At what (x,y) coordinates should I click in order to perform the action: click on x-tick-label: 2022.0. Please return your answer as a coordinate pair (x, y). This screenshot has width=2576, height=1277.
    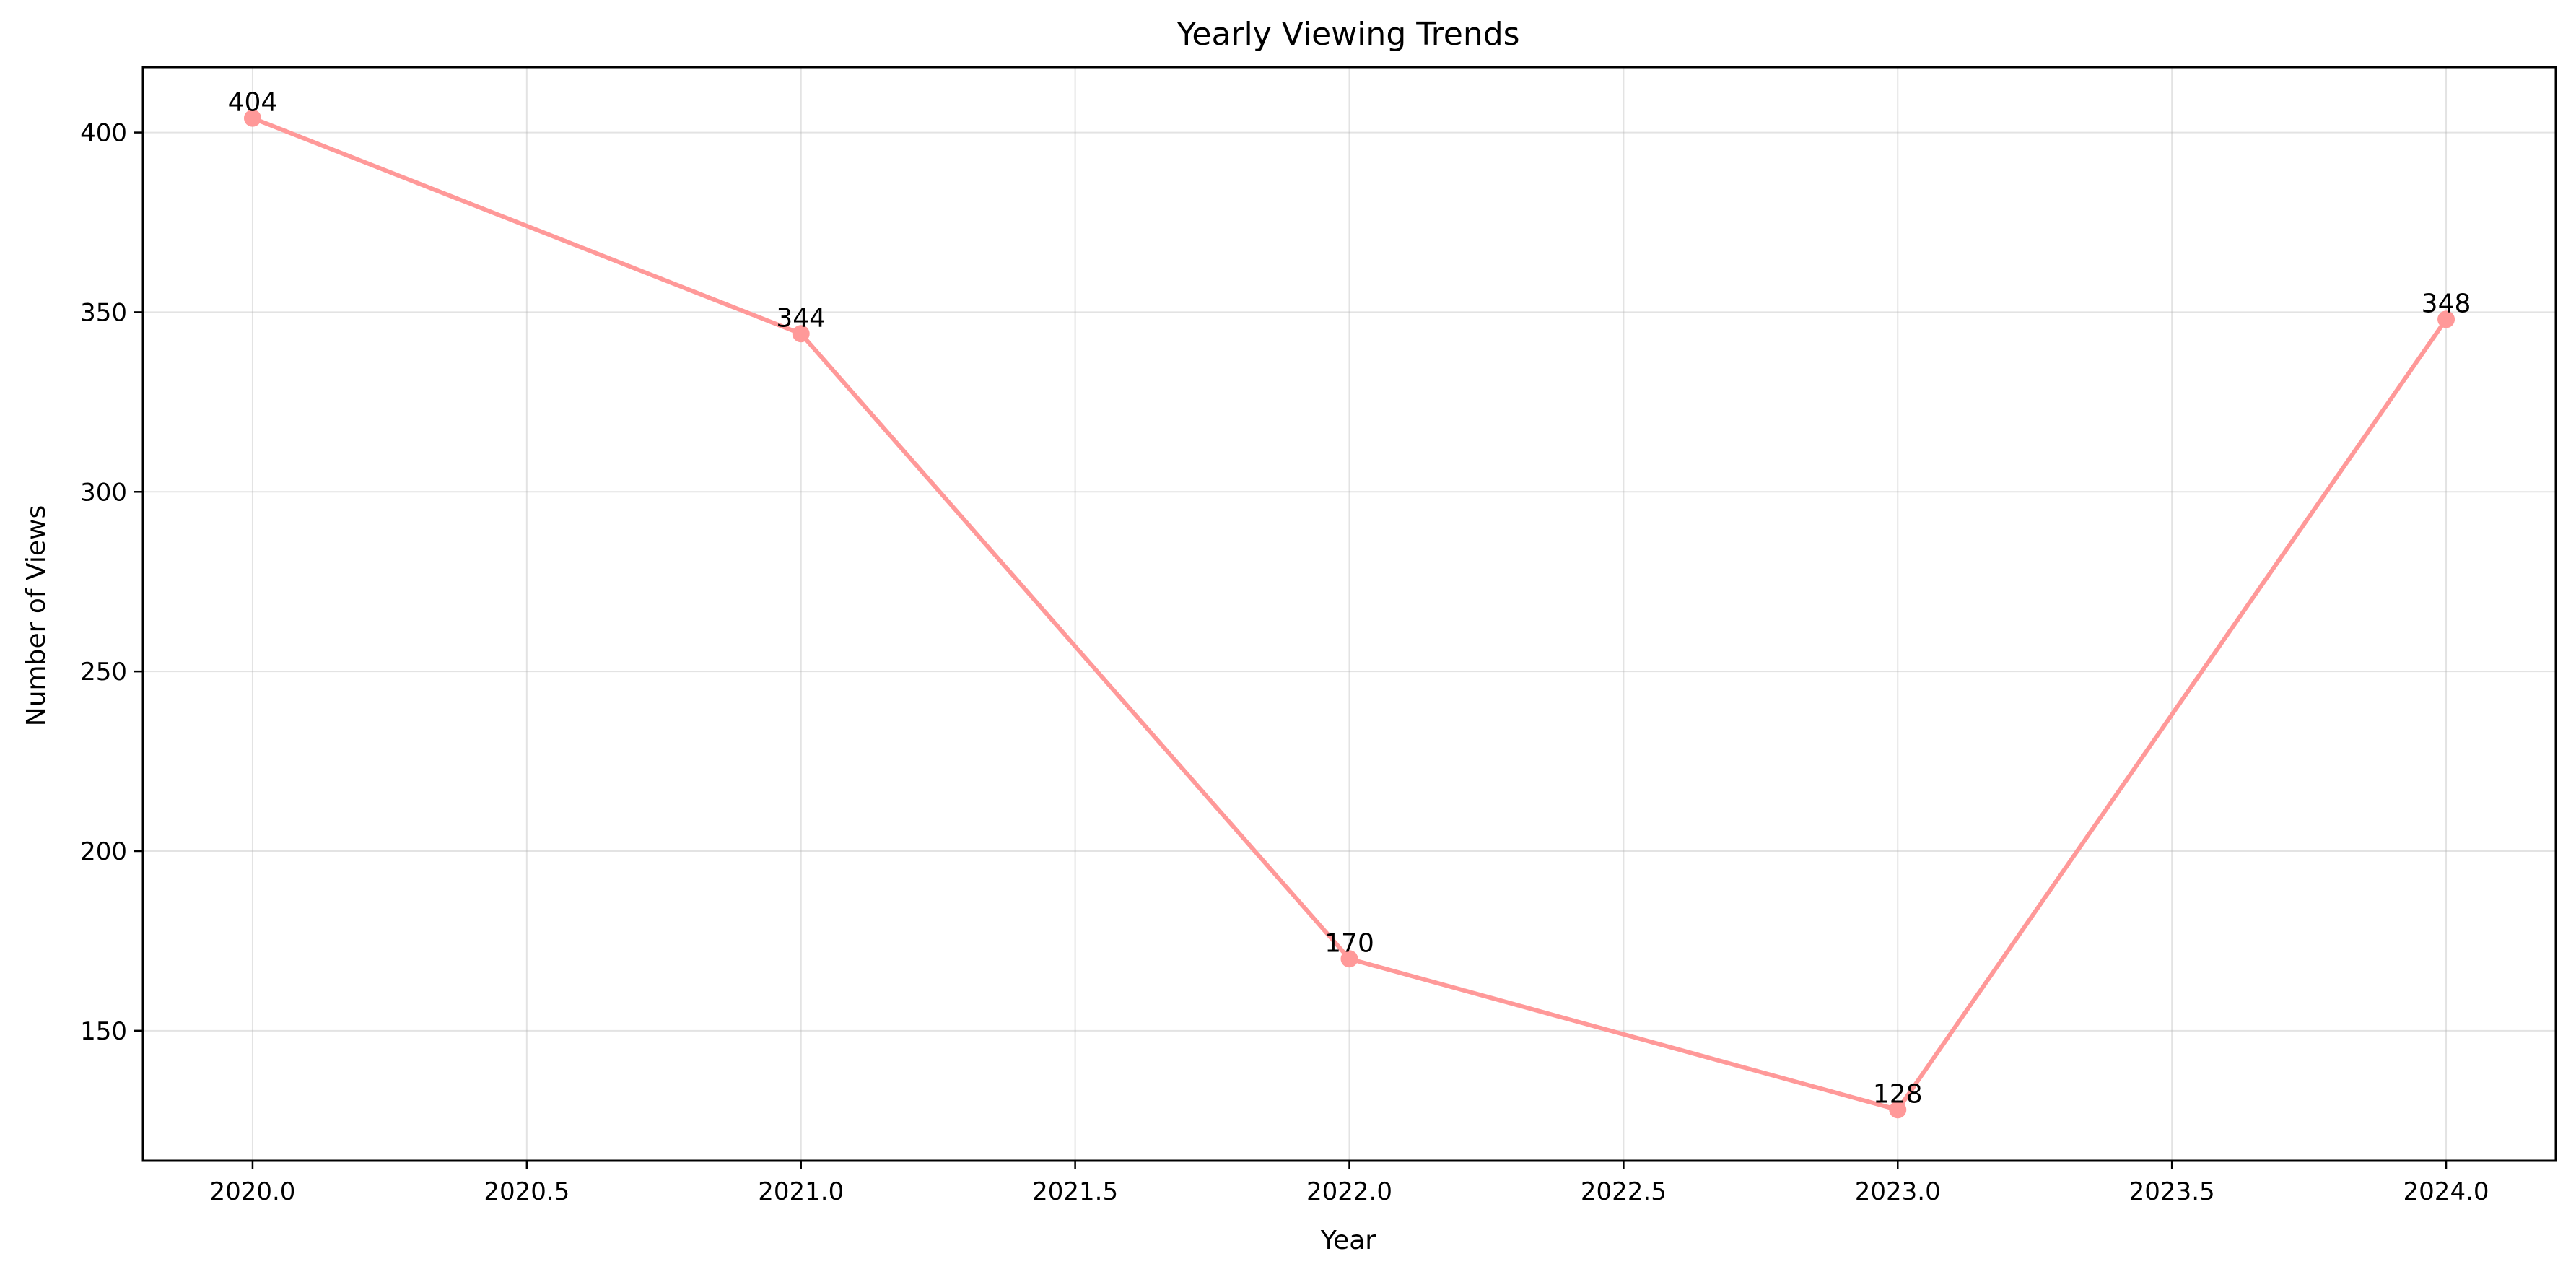
    Looking at the image, I should click on (1349, 1191).